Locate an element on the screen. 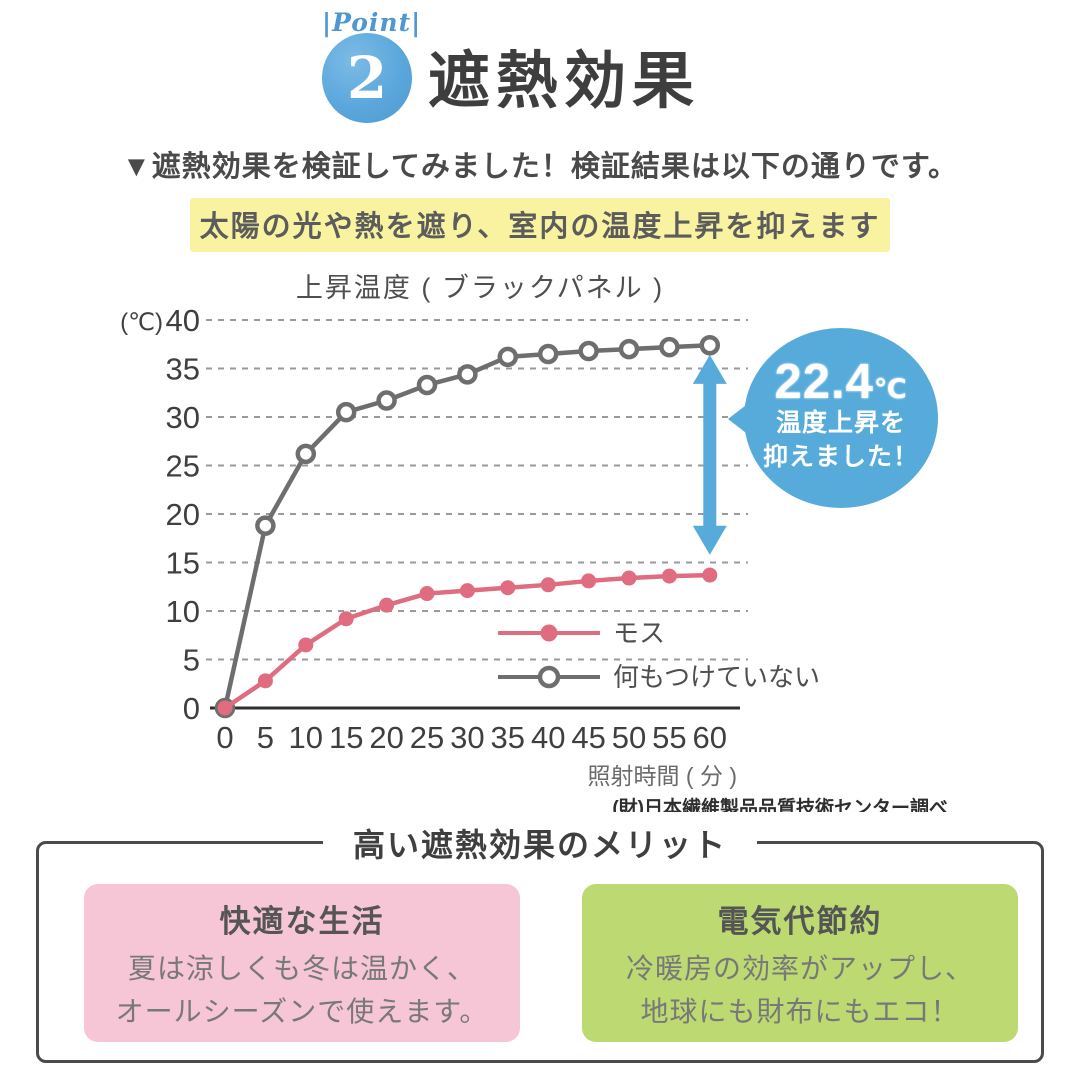 The image size is (1080, 1080). svg-text: 45 is located at coordinates (588, 737).